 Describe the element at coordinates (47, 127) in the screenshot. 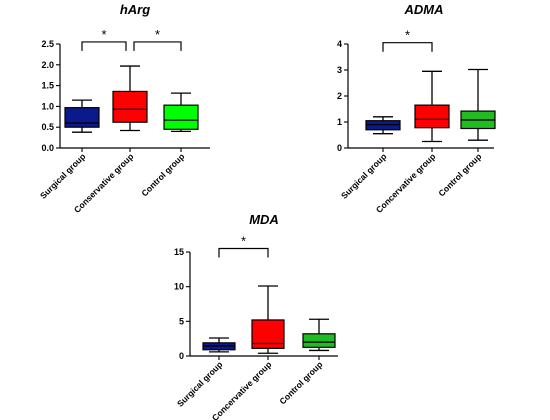

I see `y-tick-label: 0.5` at that location.